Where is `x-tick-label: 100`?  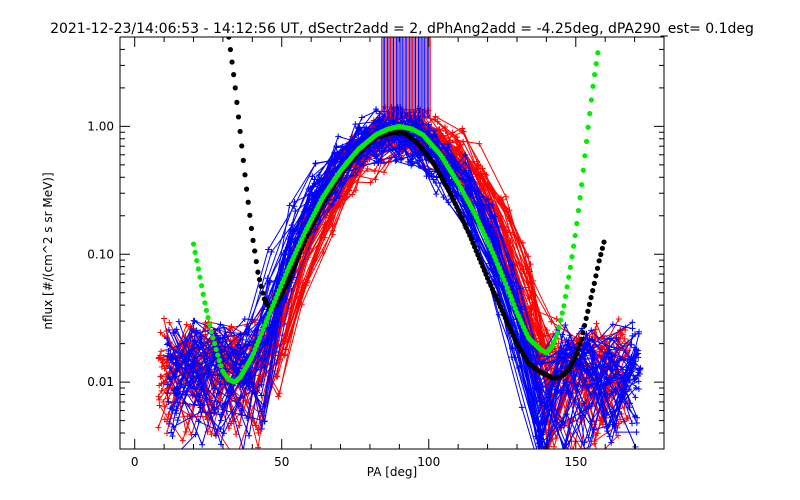
x-tick-label: 100 is located at coordinates (428, 462).